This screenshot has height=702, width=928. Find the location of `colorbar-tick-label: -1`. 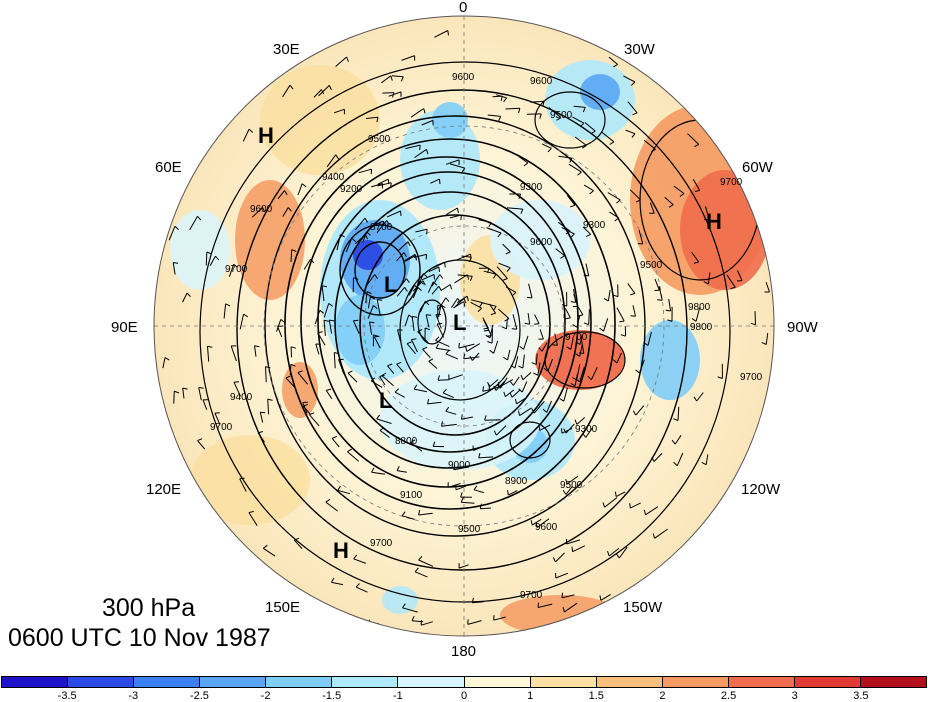

colorbar-tick-label: -1 is located at coordinates (397, 696).